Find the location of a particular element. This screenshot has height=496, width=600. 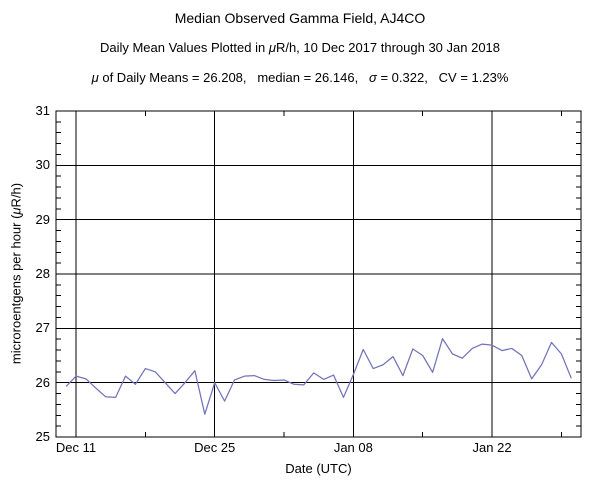

data-line is located at coordinates (318, 376).